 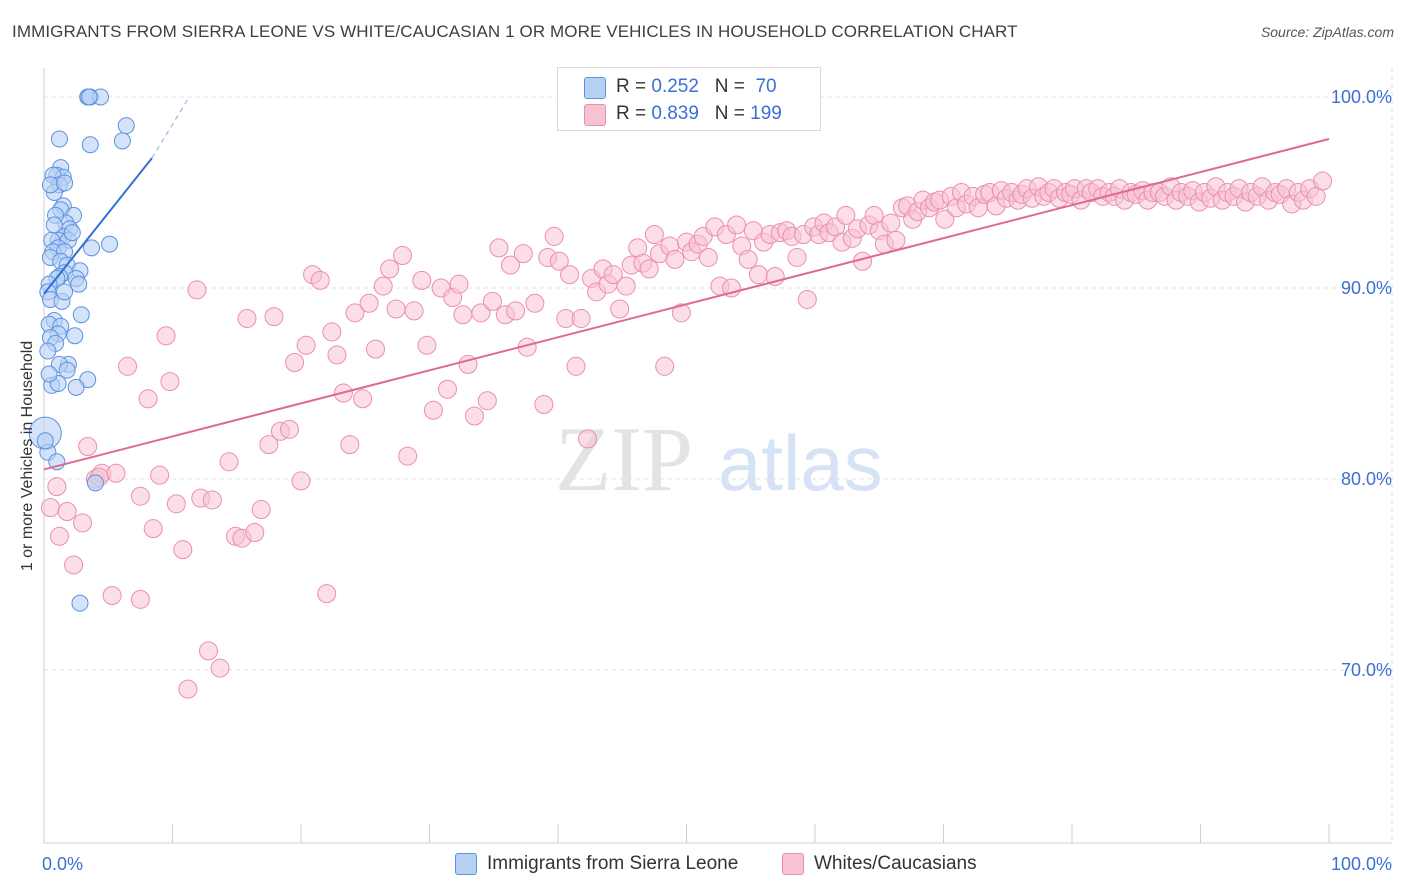 What do you see at coordinates (624, 459) in the screenshot?
I see `watermark-zip: ZIP` at bounding box center [624, 459].